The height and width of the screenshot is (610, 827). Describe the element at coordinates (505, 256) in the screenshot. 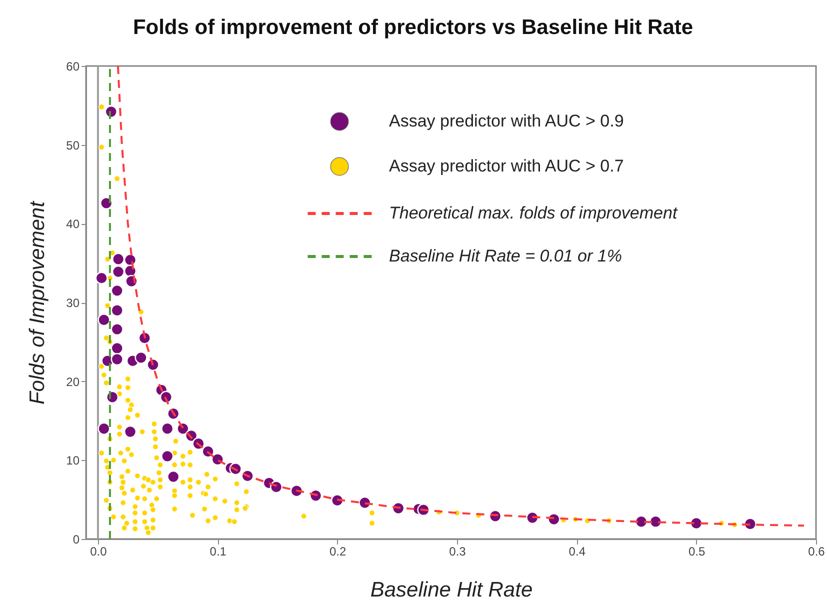

I see `legend-label: Baseline Hit Rate = 0.01 or 1%` at that location.